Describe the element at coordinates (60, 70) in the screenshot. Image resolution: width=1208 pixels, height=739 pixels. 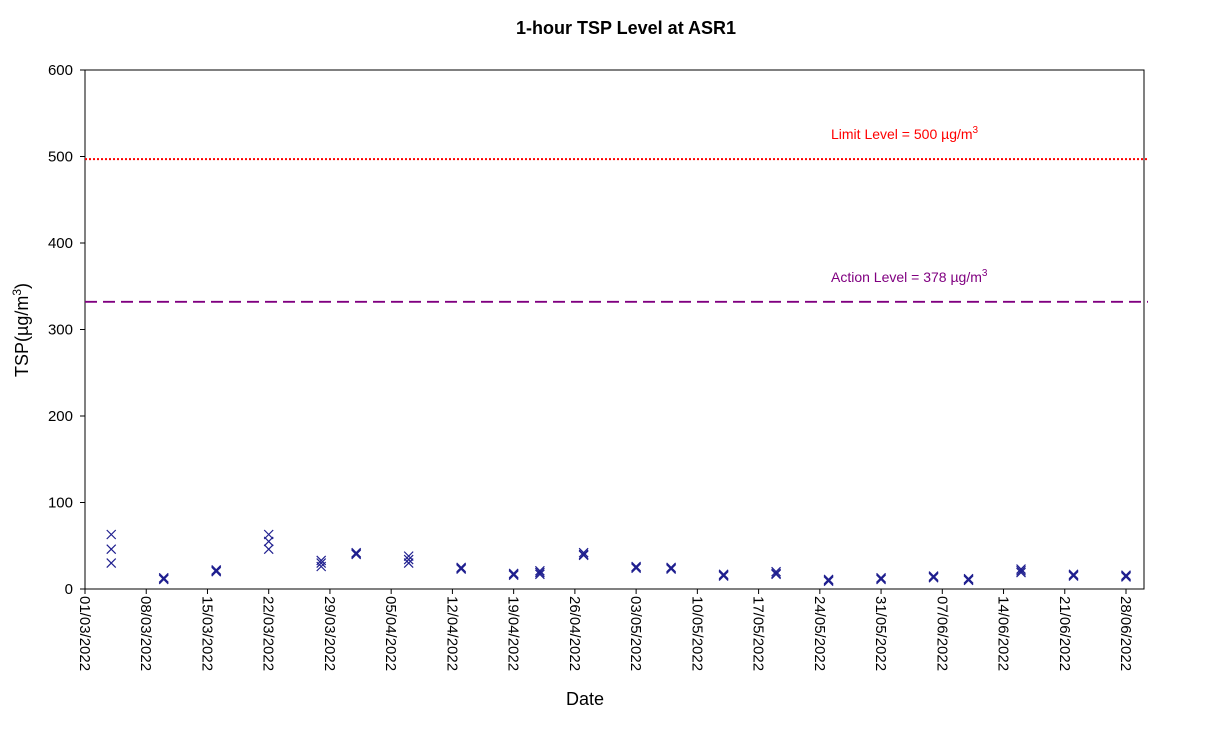
I see `y-tick-label: 600` at that location.